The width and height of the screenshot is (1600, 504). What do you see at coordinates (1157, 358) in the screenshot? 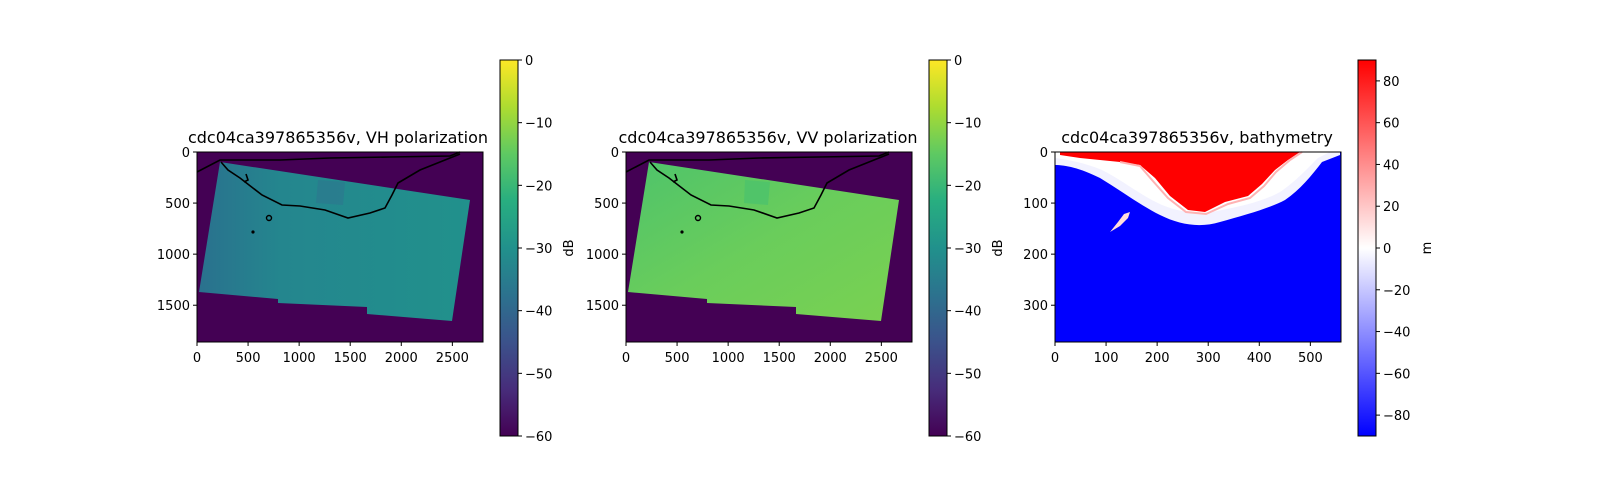
I see `panel-bathymetry-x-tick-label: 200` at bounding box center [1157, 358].